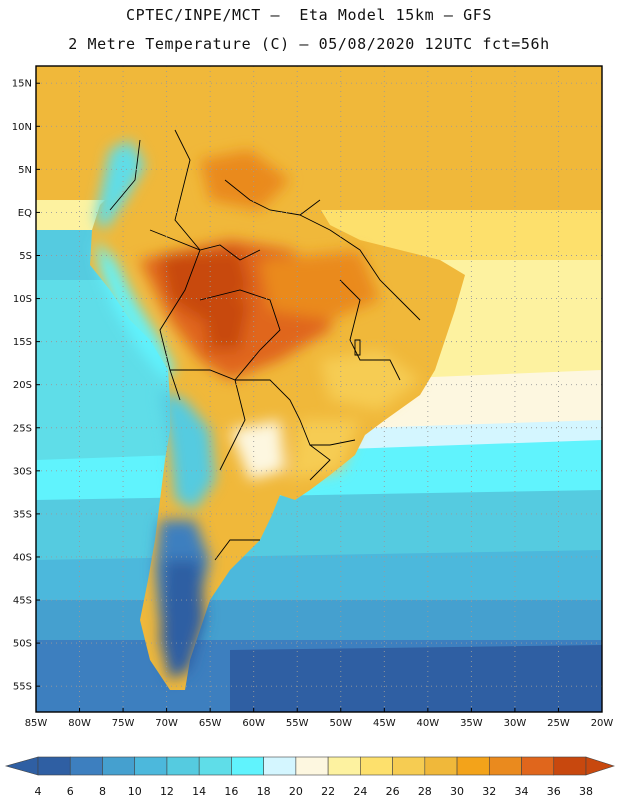  What do you see at coordinates (38, 791) in the screenshot?
I see `colorbar-label: 4` at bounding box center [38, 791].